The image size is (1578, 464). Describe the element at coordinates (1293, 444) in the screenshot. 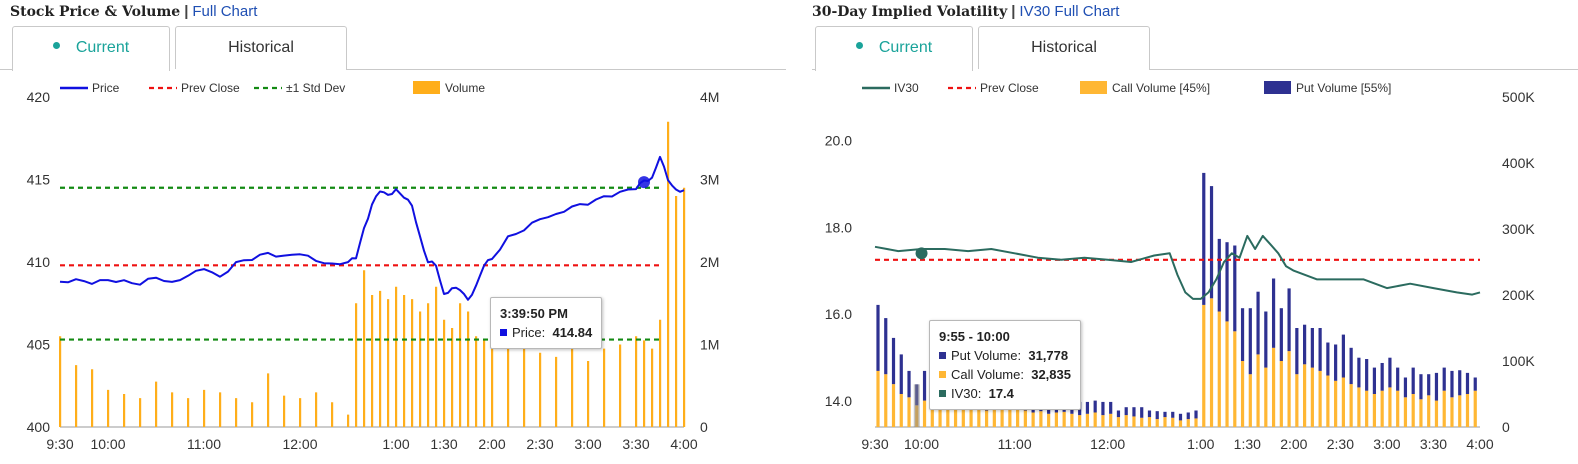

I see `x-tick-label: 2:00` at that location.